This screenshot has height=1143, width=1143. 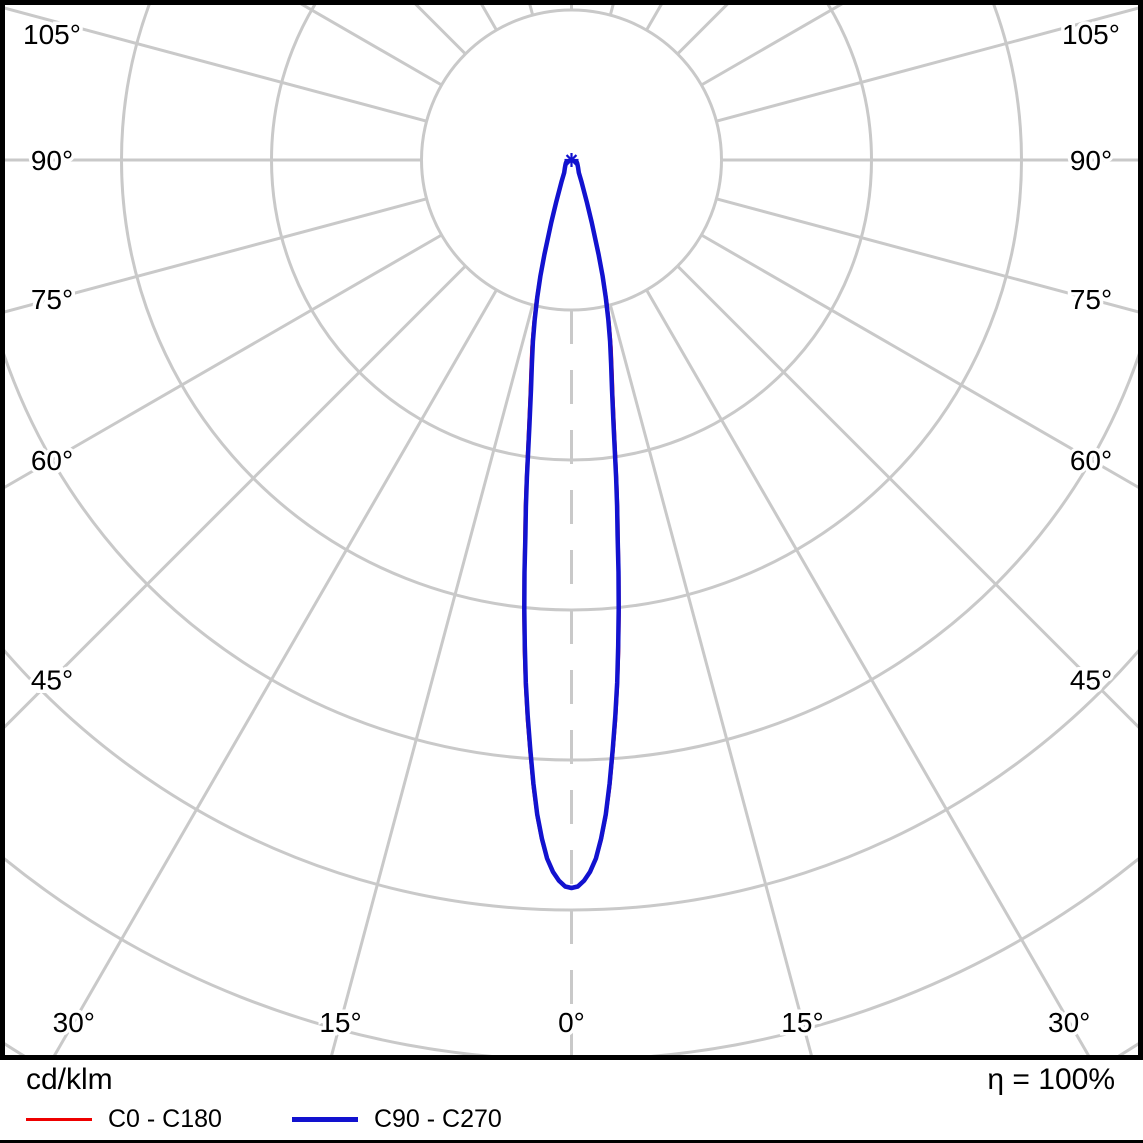 I want to click on intensity-curves, so click(x=571, y=525).